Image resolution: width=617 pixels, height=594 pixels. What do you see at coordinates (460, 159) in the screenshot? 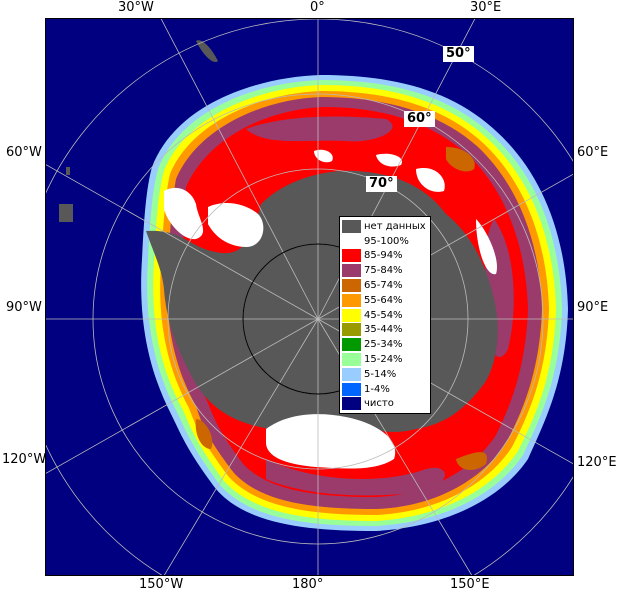
I see `ice-patch-65-74-east` at bounding box center [460, 159].